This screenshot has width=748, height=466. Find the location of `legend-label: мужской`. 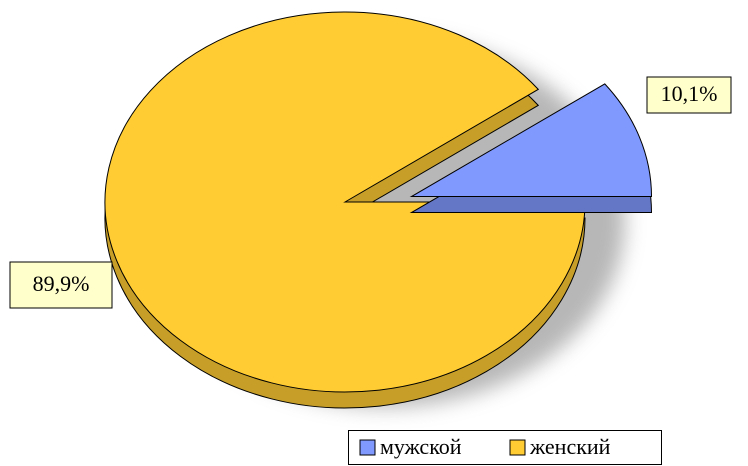

legend-label: мужской is located at coordinates (421, 446).